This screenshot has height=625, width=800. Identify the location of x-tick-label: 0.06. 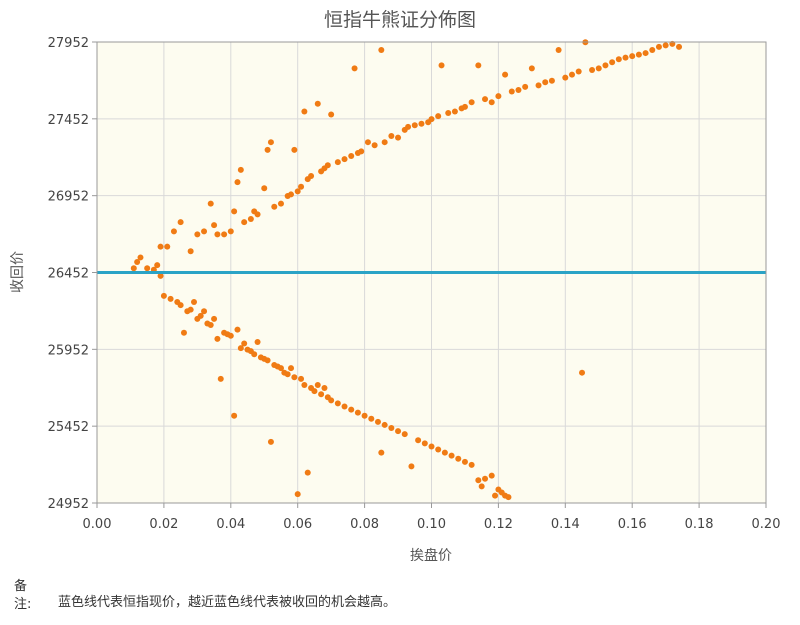
(297, 524).